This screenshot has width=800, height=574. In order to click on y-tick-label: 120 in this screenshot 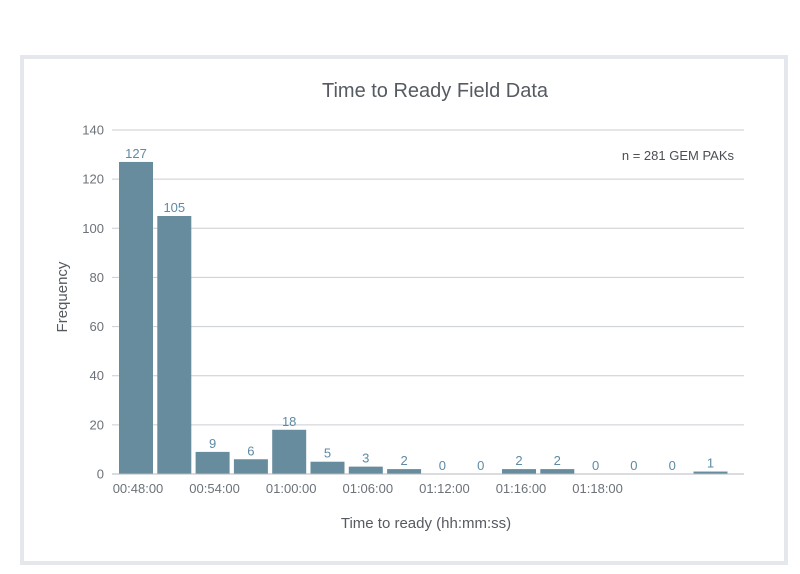, I will do `click(93, 179)`.